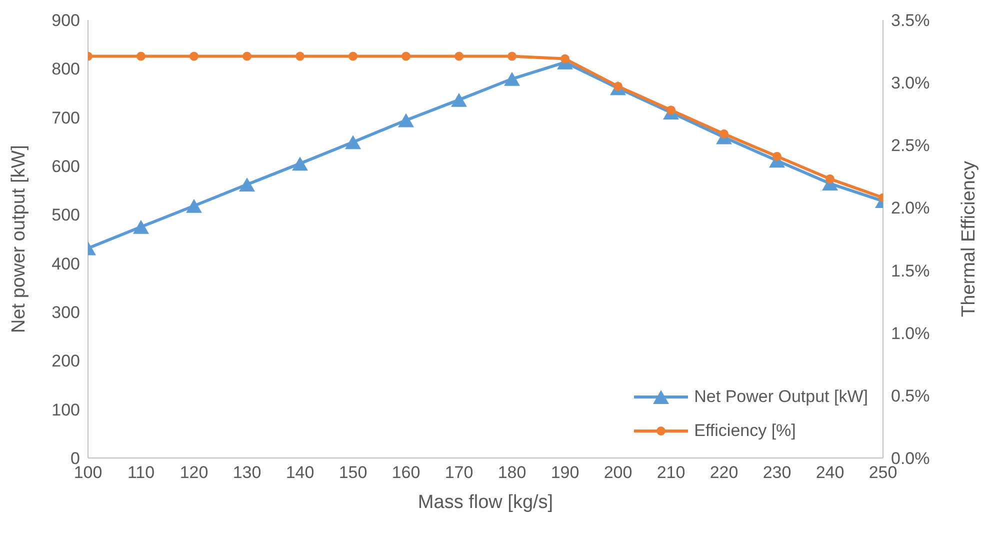 The width and height of the screenshot is (987, 533). Describe the element at coordinates (910, 333) in the screenshot. I see `y2-tick-label: 1.0%` at that location.